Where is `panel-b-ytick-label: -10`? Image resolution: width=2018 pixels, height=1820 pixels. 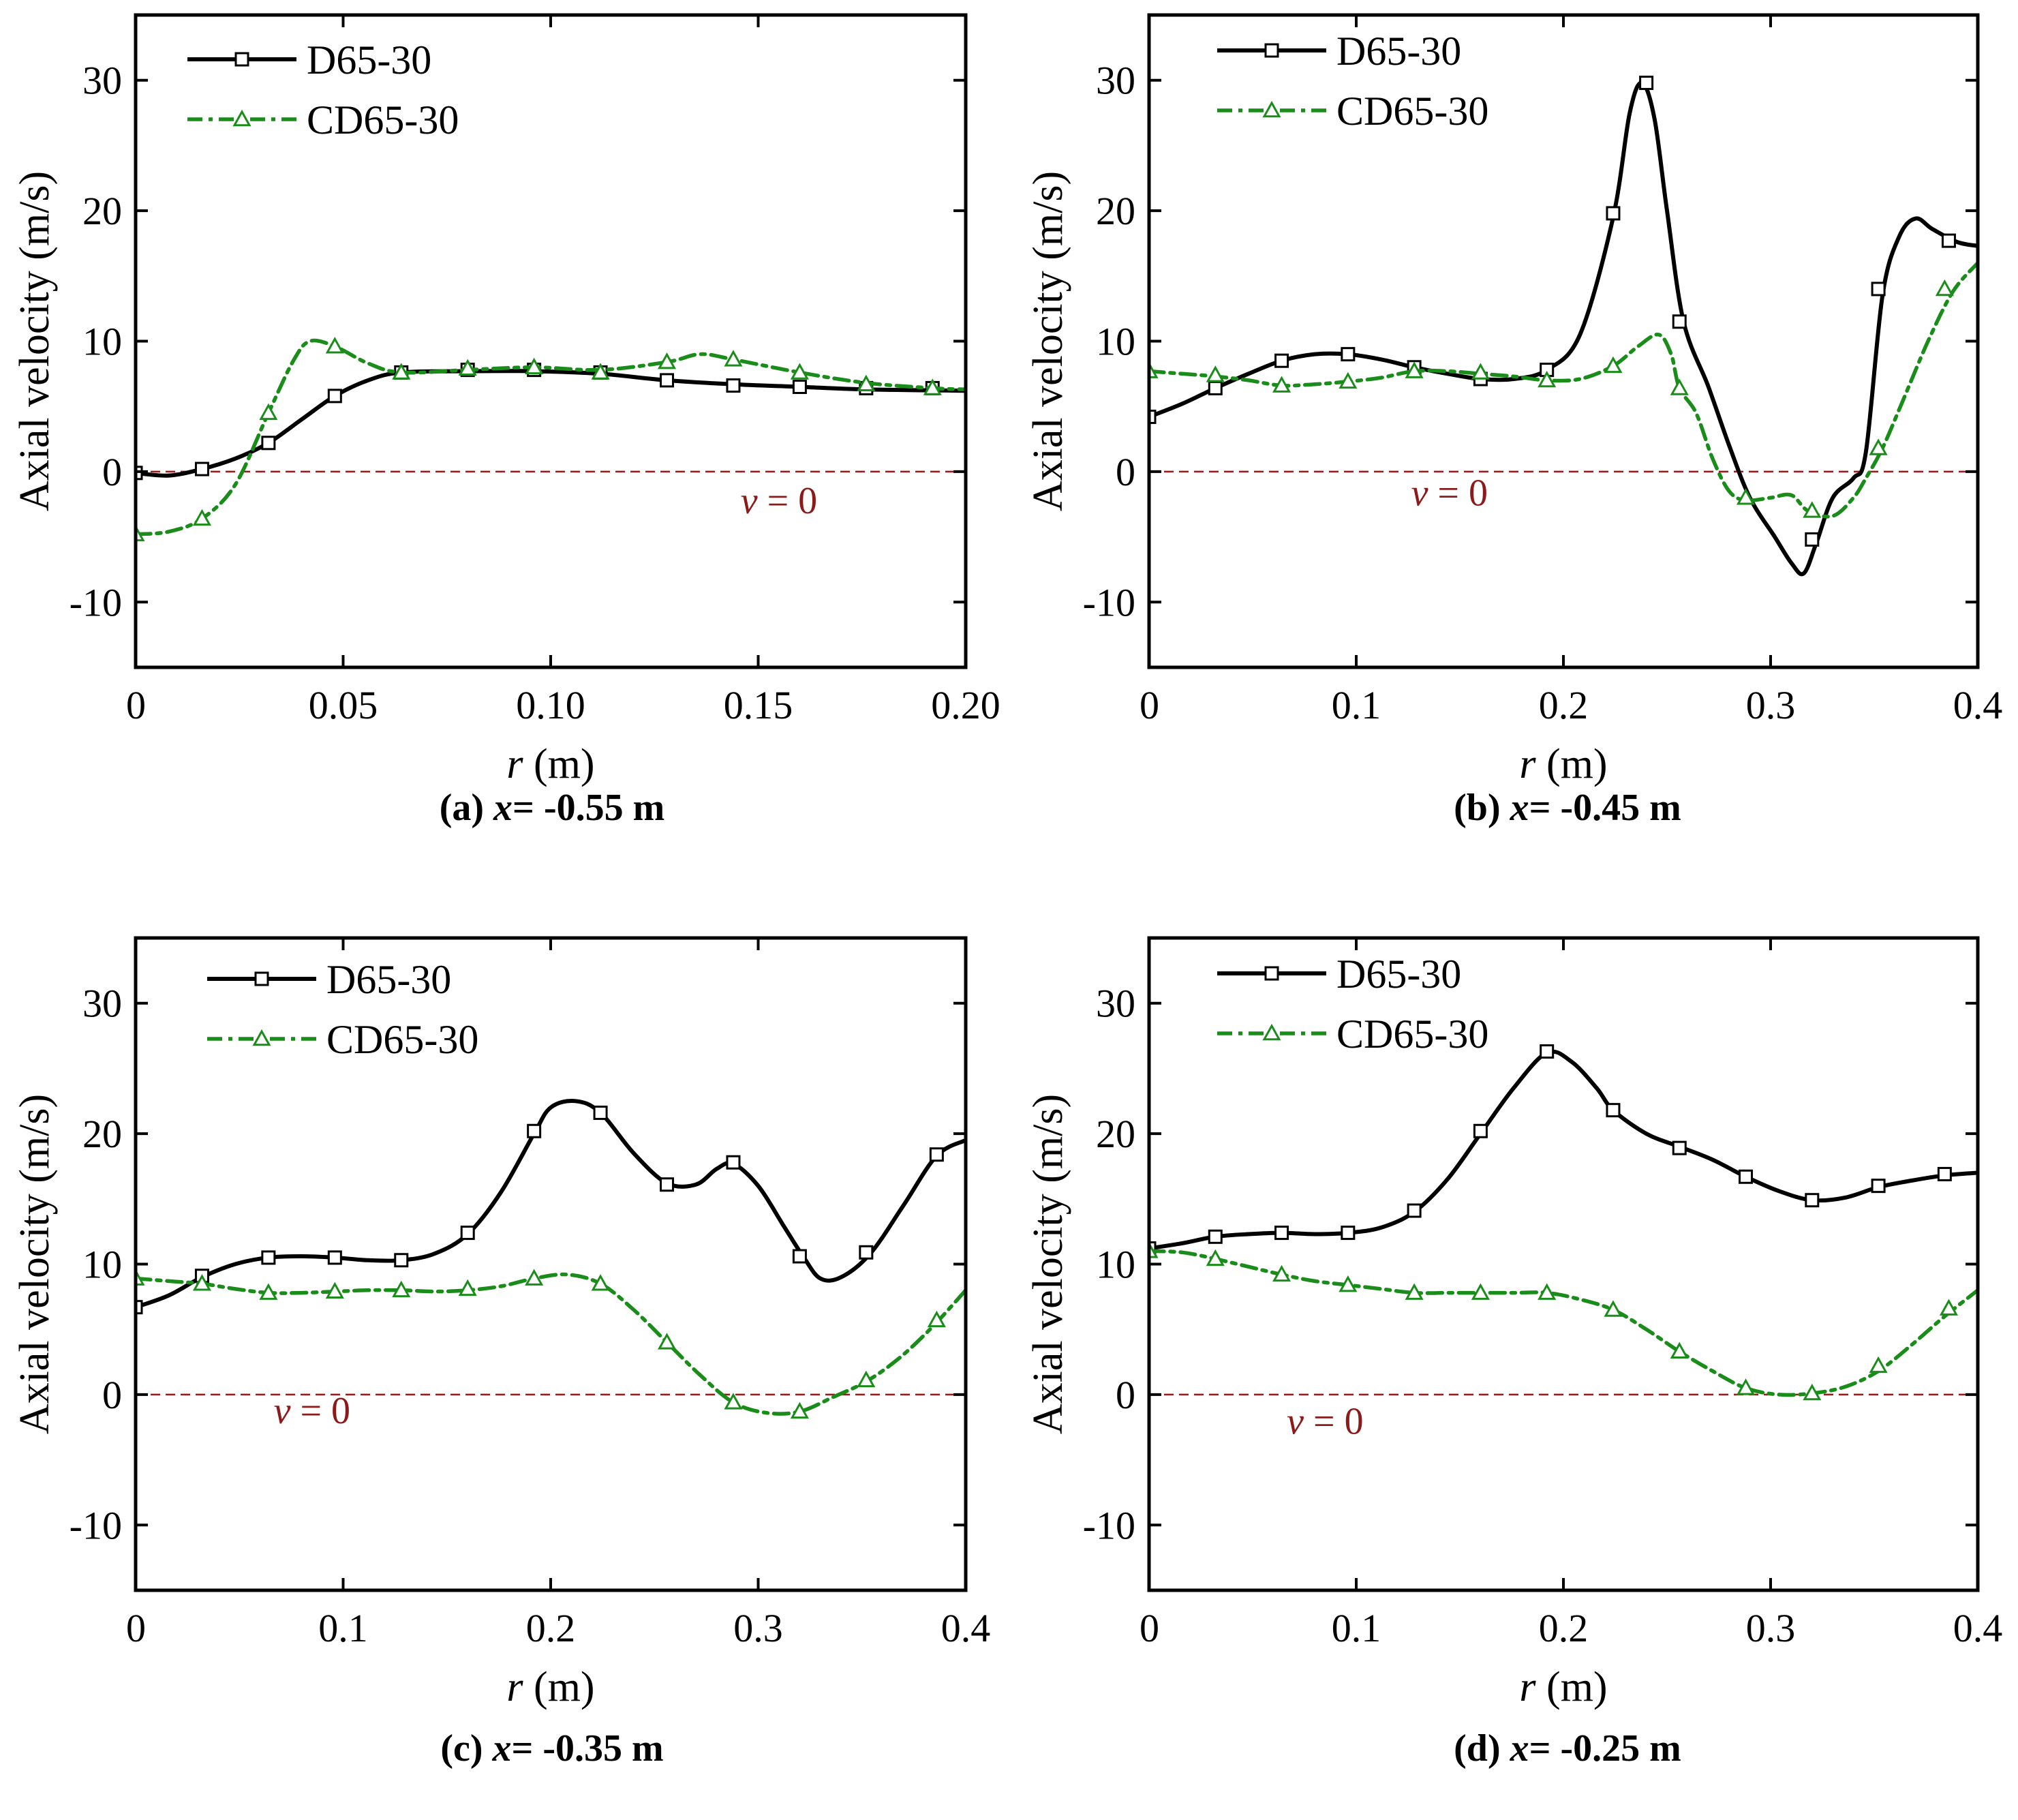
panel-b-ytick-label: -10 is located at coordinates (1109, 602).